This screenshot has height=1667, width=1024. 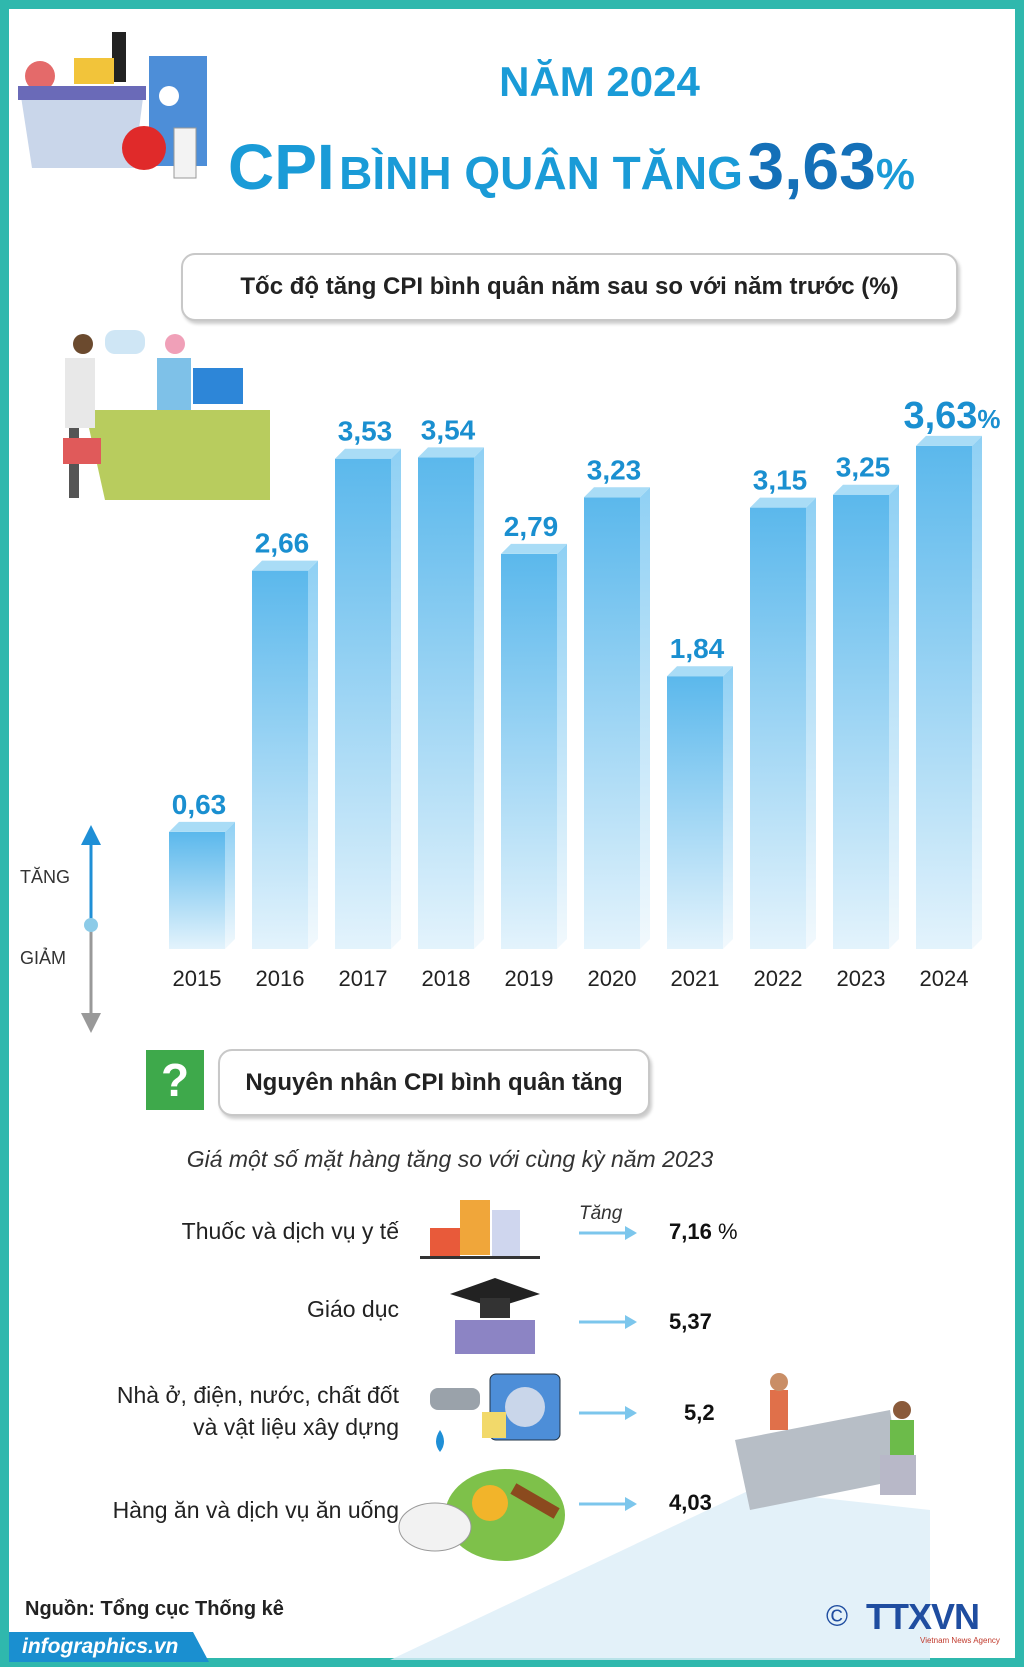 What do you see at coordinates (863, 467) in the screenshot?
I see `data-label-2023: 3,25` at bounding box center [863, 467].